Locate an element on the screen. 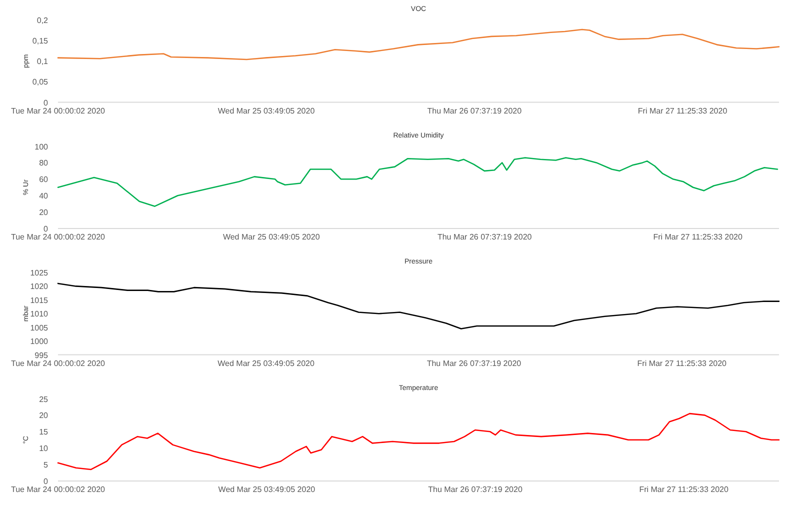 This screenshot has width=793, height=505. y-tick-label: 0,15 is located at coordinates (40, 41).